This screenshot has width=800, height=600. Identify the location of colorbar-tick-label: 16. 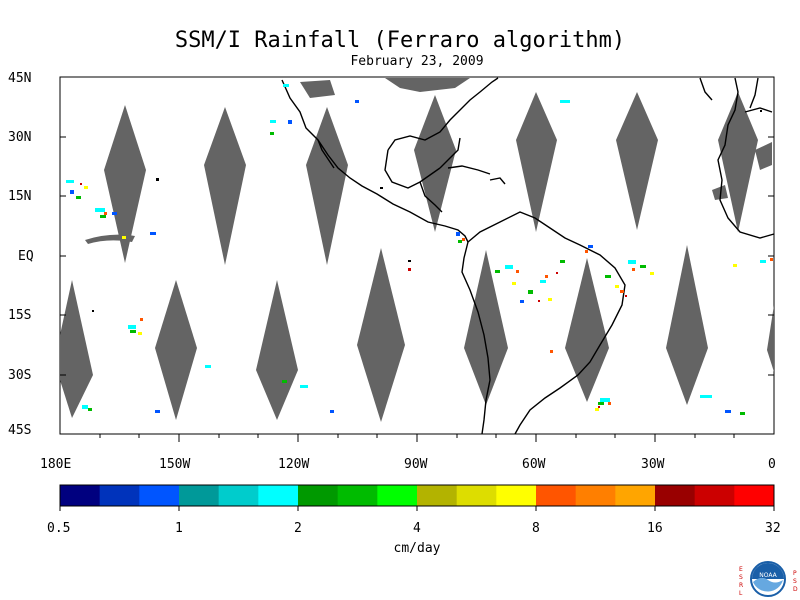
(655, 528).